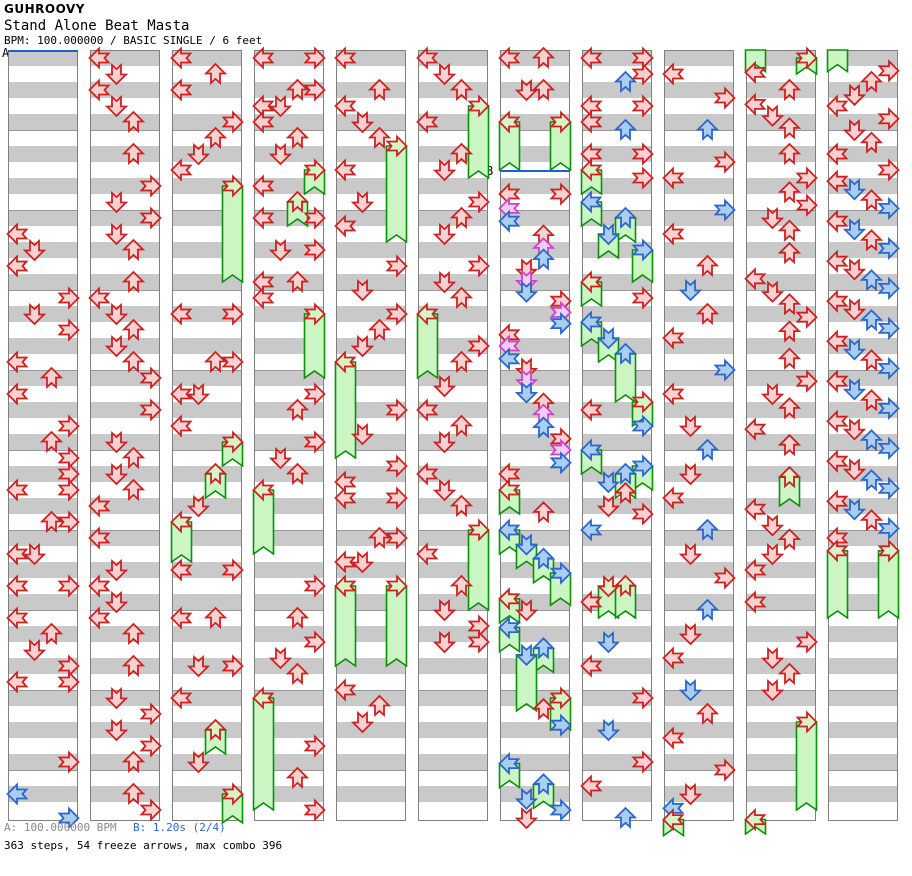 The height and width of the screenshot is (876, 912). What do you see at coordinates (133, 40) in the screenshot?
I see `bpm-difficulty-meta: BPM: 100.000000 / BASIC SINGLE / 6 feet` at bounding box center [133, 40].